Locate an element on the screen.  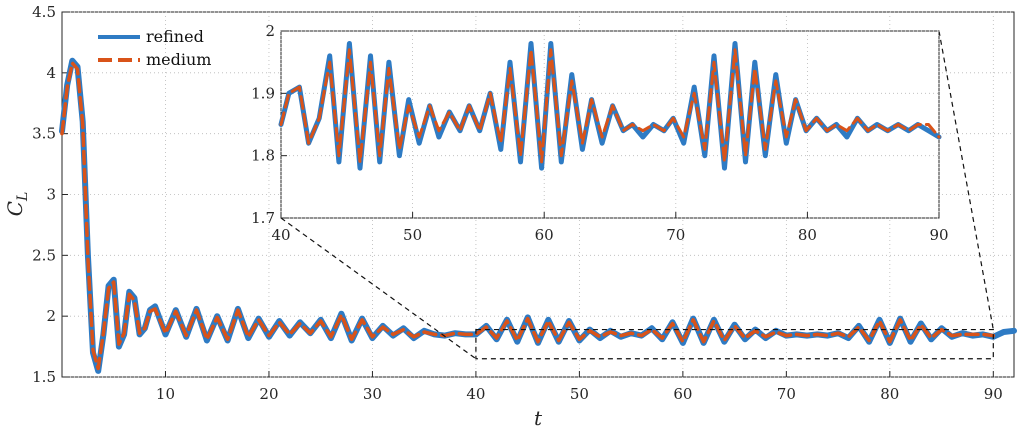
legend-label-refined: refined is located at coordinates (175, 36).